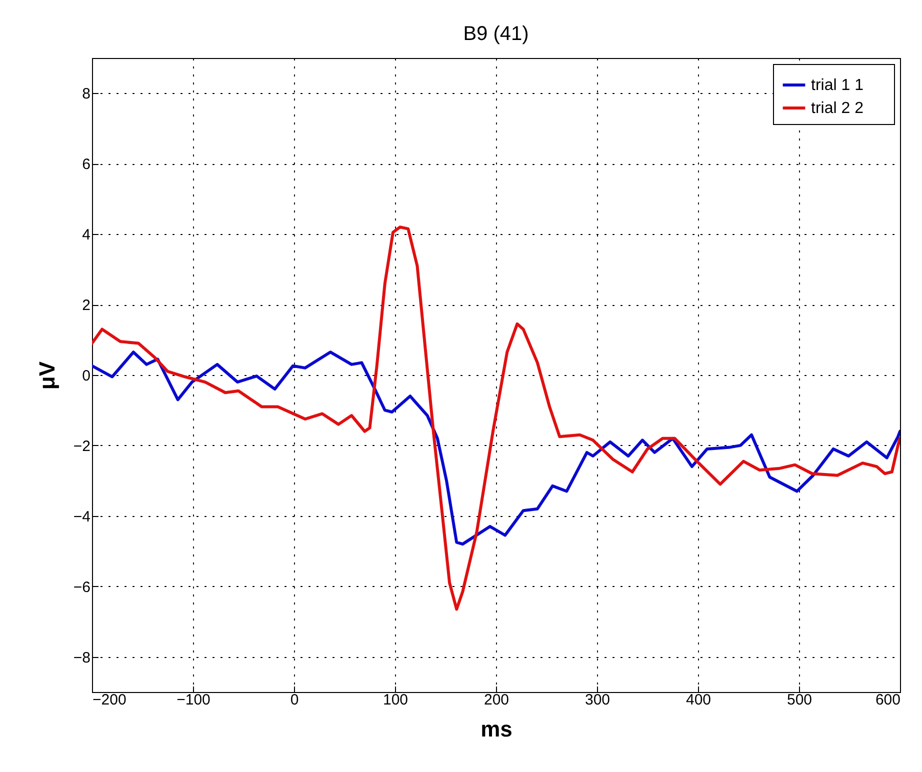 Image resolution: width=922 pixels, height=772 pixels. What do you see at coordinates (86, 94) in the screenshot?
I see `y-tick-label: 8` at bounding box center [86, 94].